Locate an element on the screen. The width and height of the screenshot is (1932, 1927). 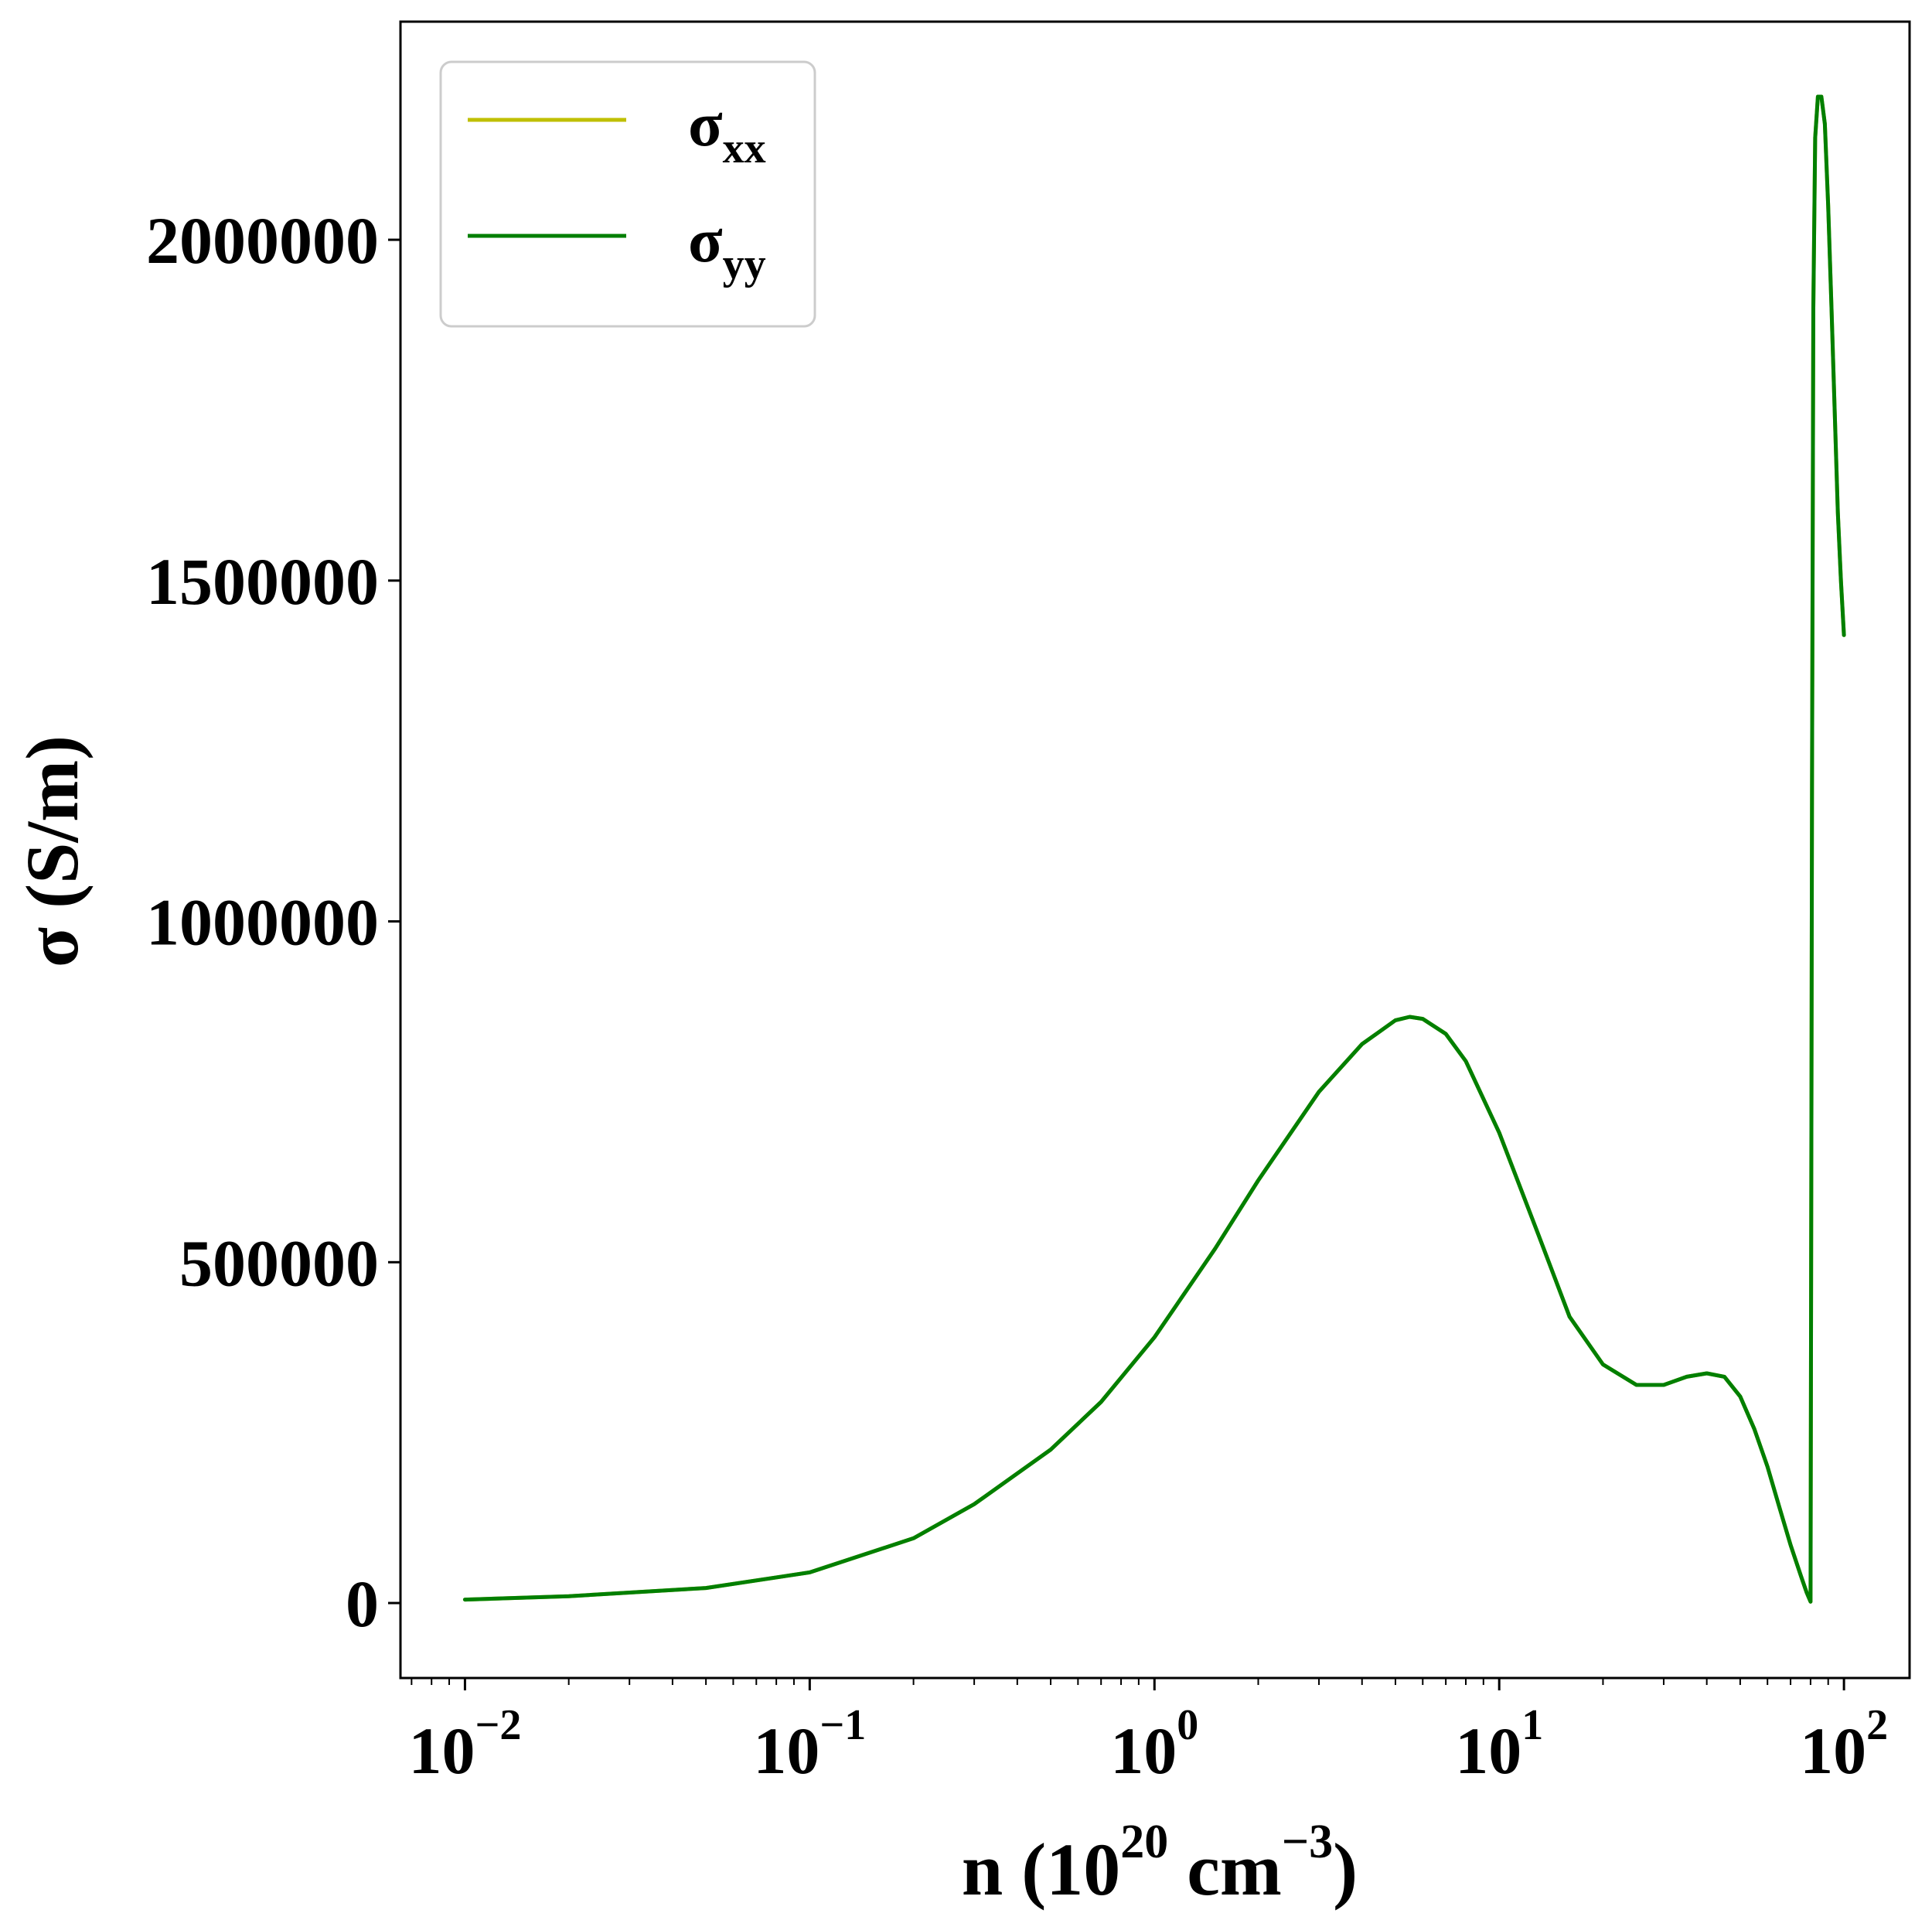
y-tick-label: 500000 is located at coordinates (279, 1263).